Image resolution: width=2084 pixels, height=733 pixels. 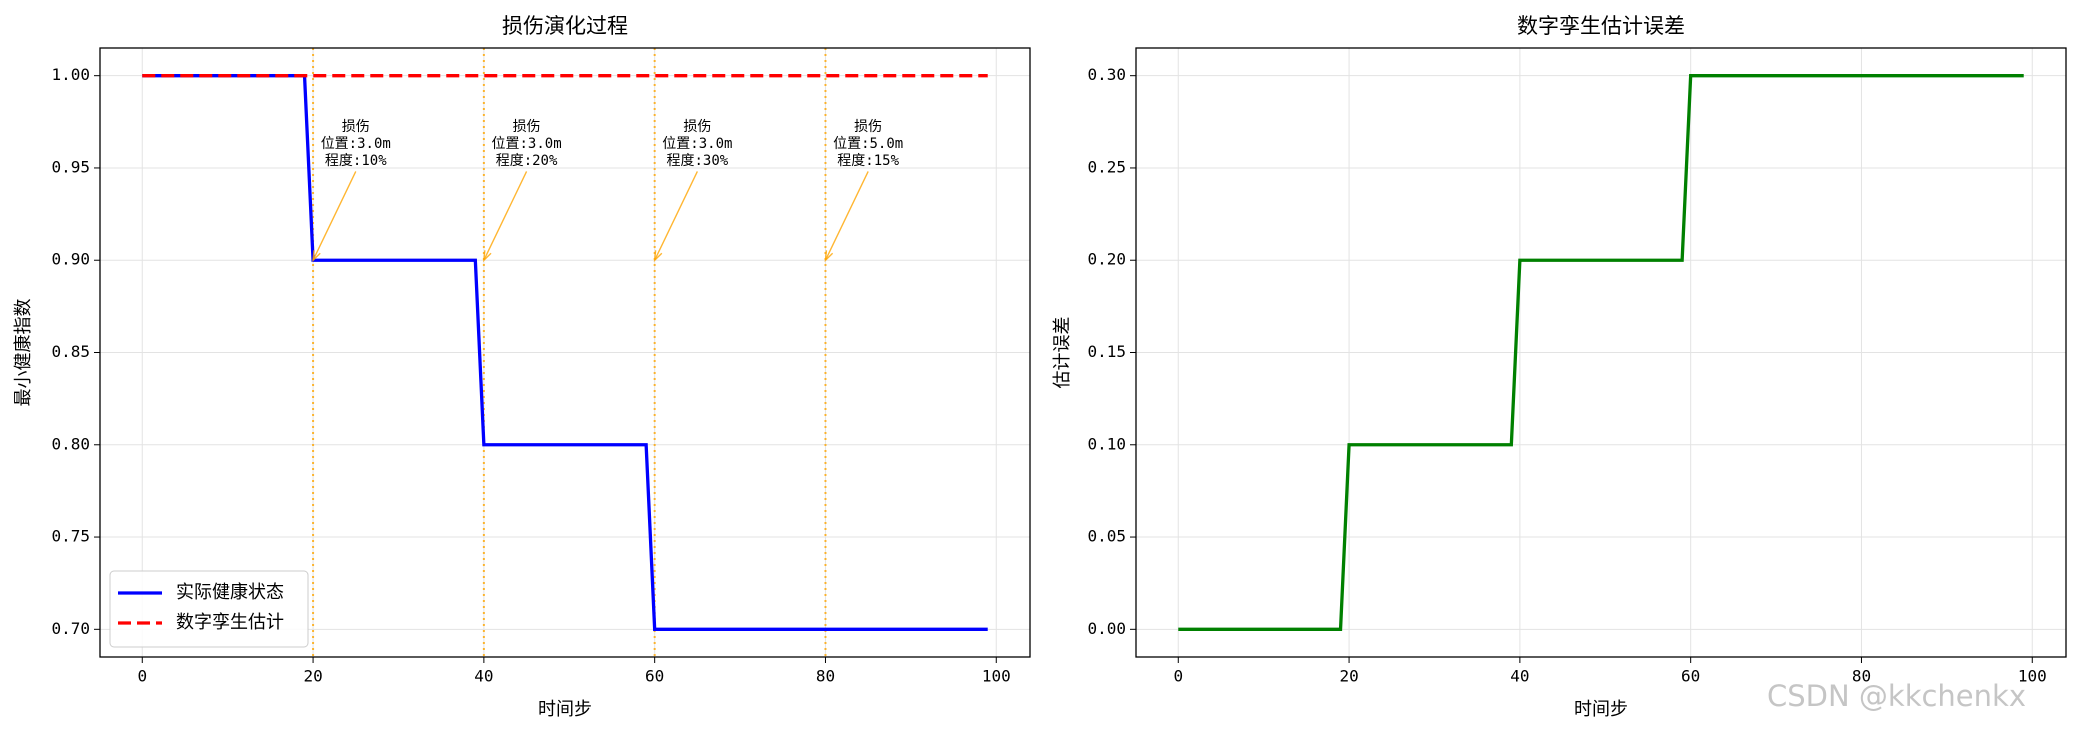 I want to click on y-tick-label: 0.70, so click(x=70, y=628).